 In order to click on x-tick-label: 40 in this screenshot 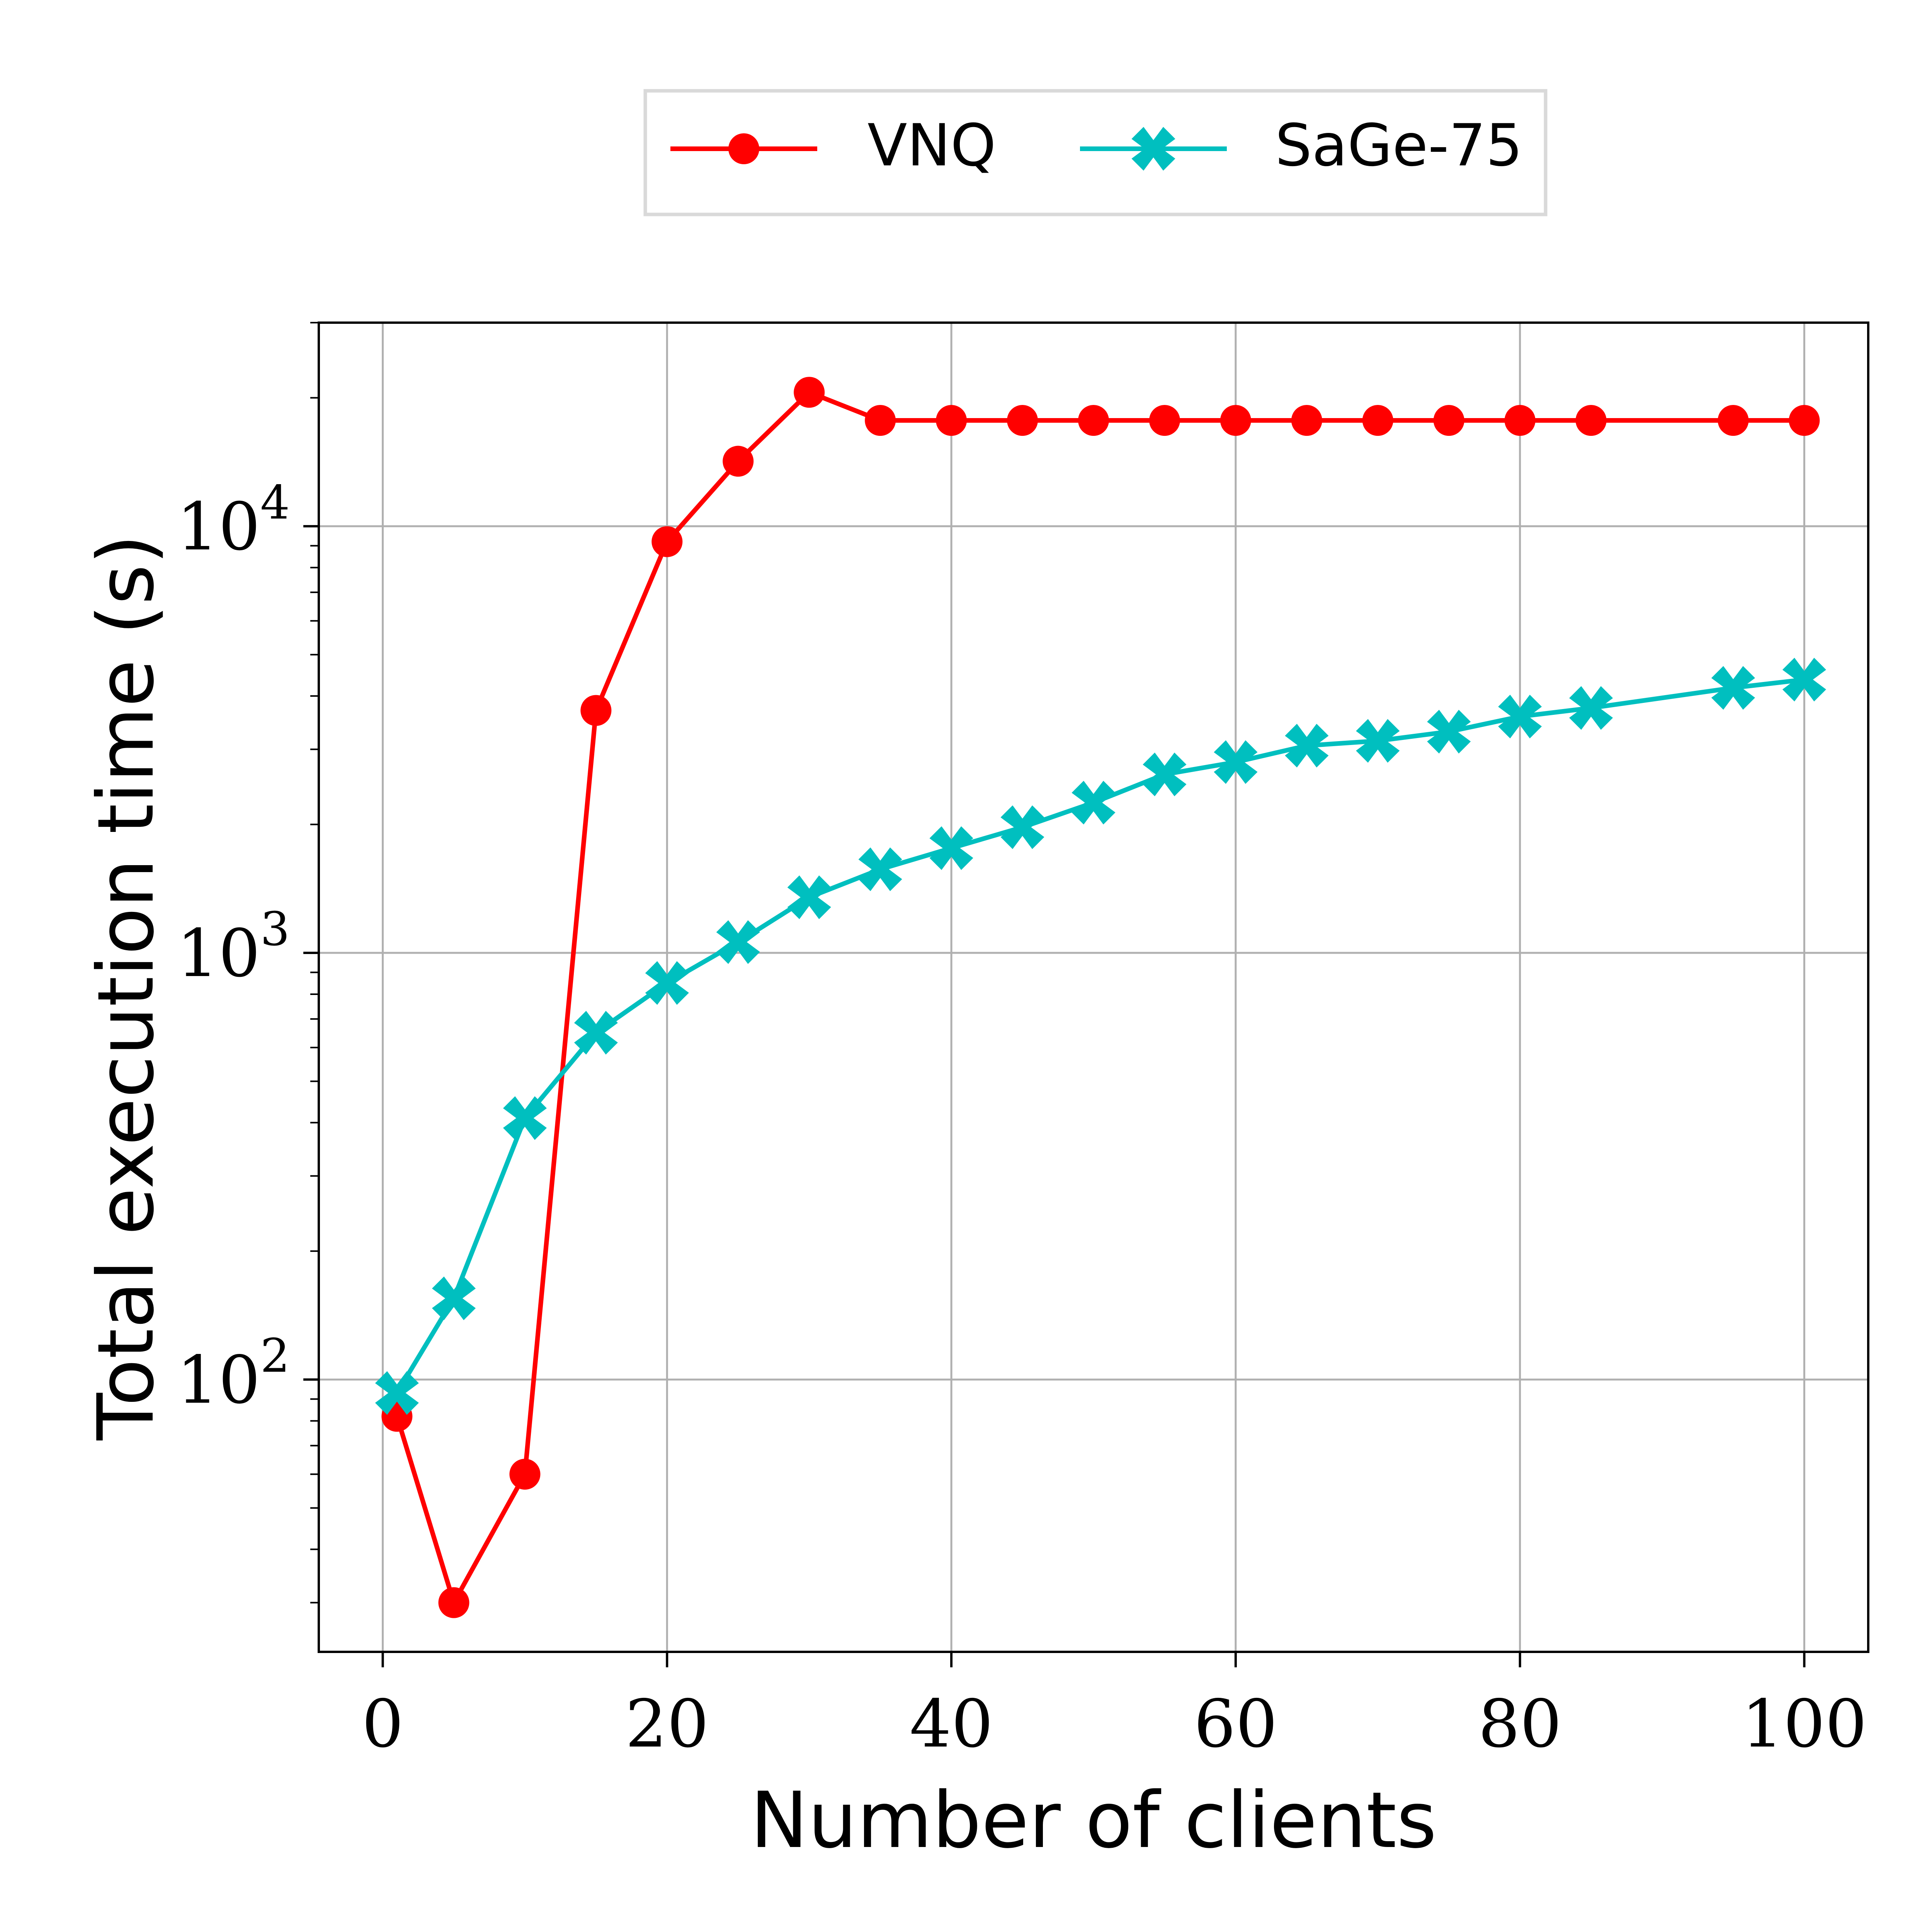, I will do `click(951, 1724)`.